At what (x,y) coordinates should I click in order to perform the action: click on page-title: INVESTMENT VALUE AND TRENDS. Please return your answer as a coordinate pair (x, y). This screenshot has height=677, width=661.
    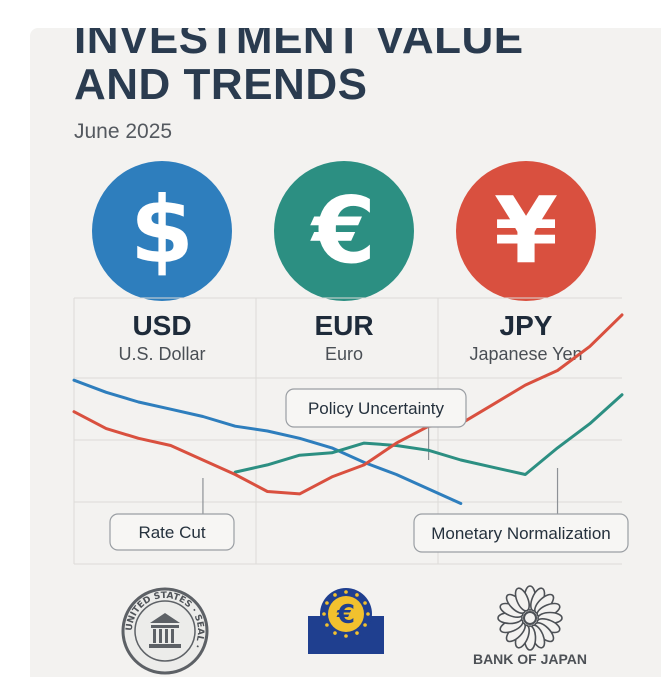
    Looking at the image, I should click on (299, 68).